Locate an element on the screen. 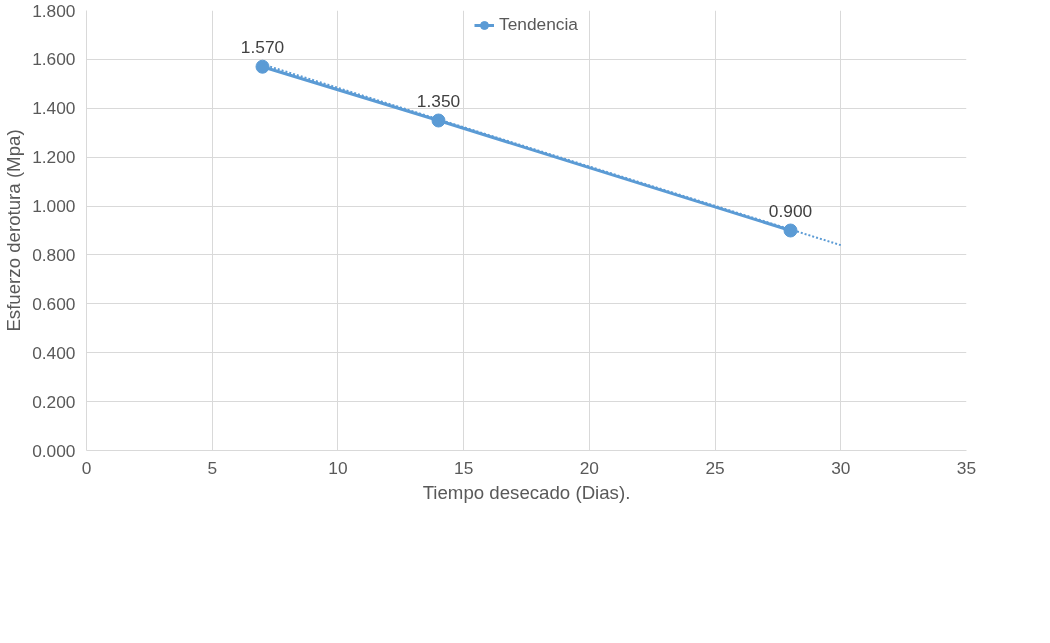 Image resolution: width=1050 pixels, height=643 pixels. data-label: 1.350 is located at coordinates (438, 100).